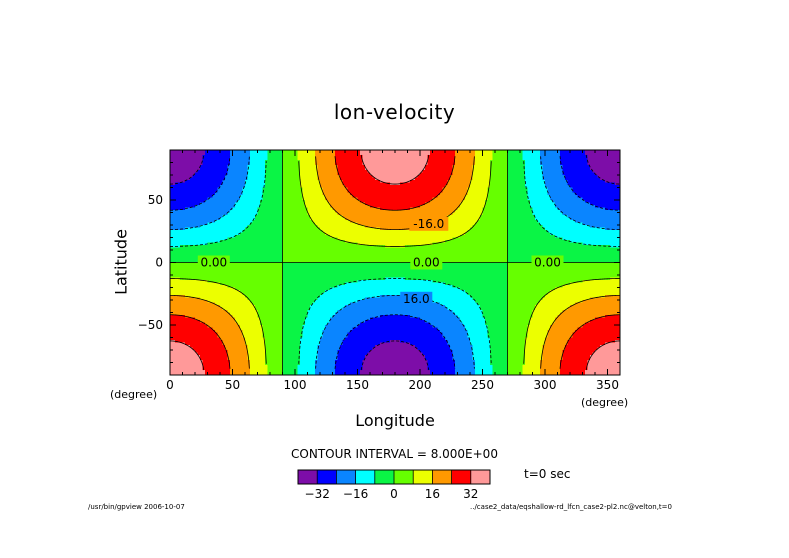 The height and width of the screenshot is (558, 789). I want to click on x-tick-label: 0, so click(170, 385).